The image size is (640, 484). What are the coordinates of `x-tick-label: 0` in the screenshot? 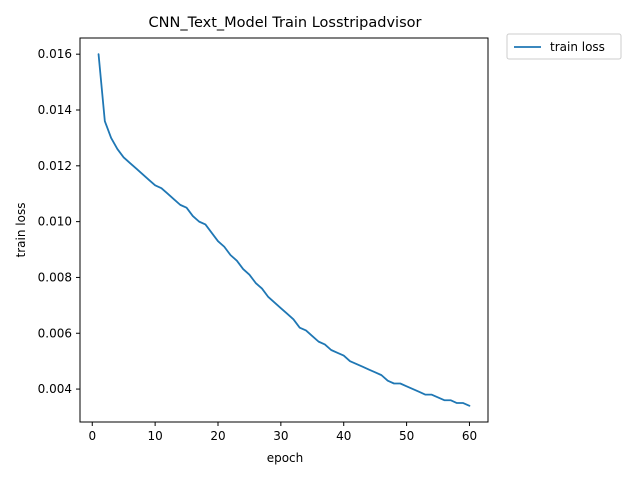 It's located at (92, 436).